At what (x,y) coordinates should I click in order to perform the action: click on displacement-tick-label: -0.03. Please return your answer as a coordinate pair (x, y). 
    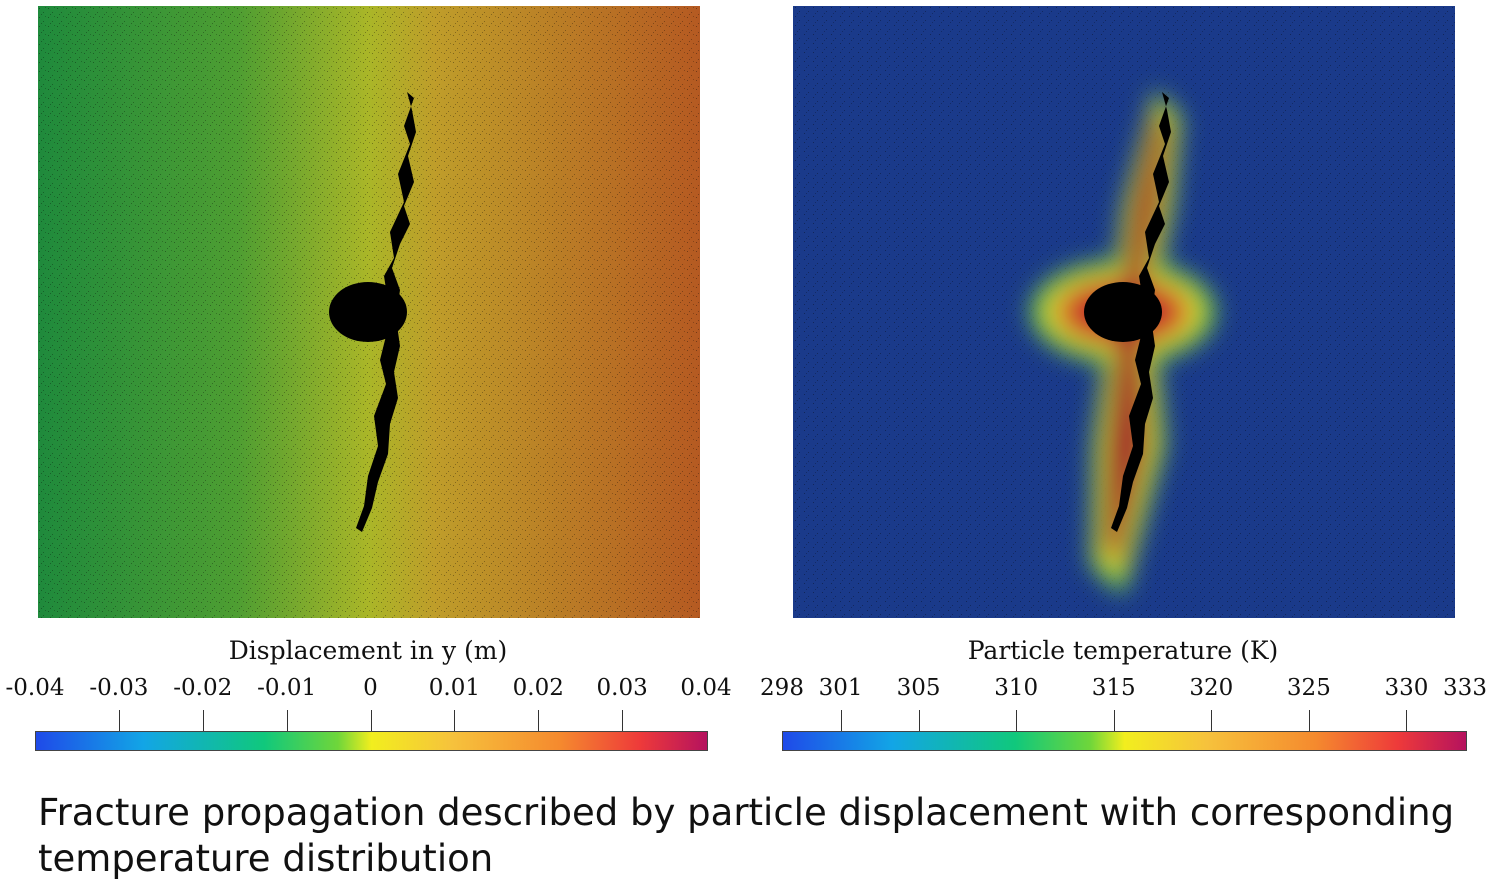
    Looking at the image, I should click on (119, 688).